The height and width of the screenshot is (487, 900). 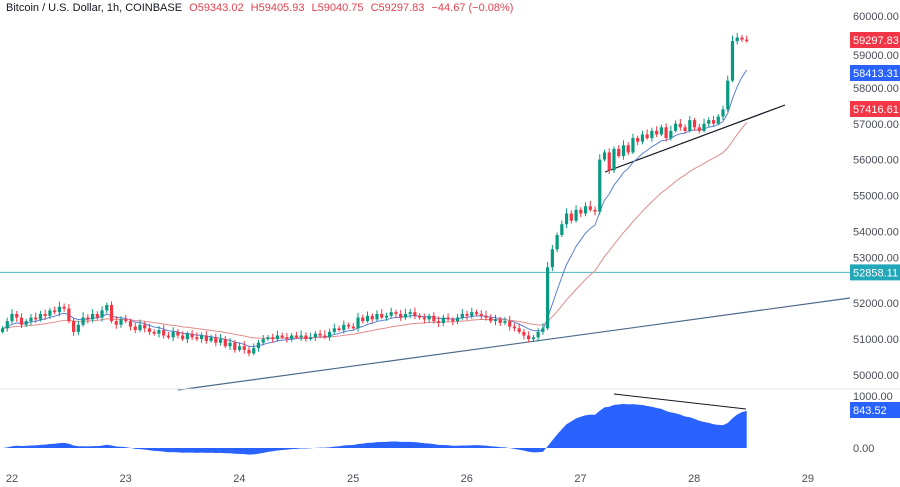 What do you see at coordinates (876, 17) in the screenshot?
I see `price-axis-tick: 60000.00` at bounding box center [876, 17].